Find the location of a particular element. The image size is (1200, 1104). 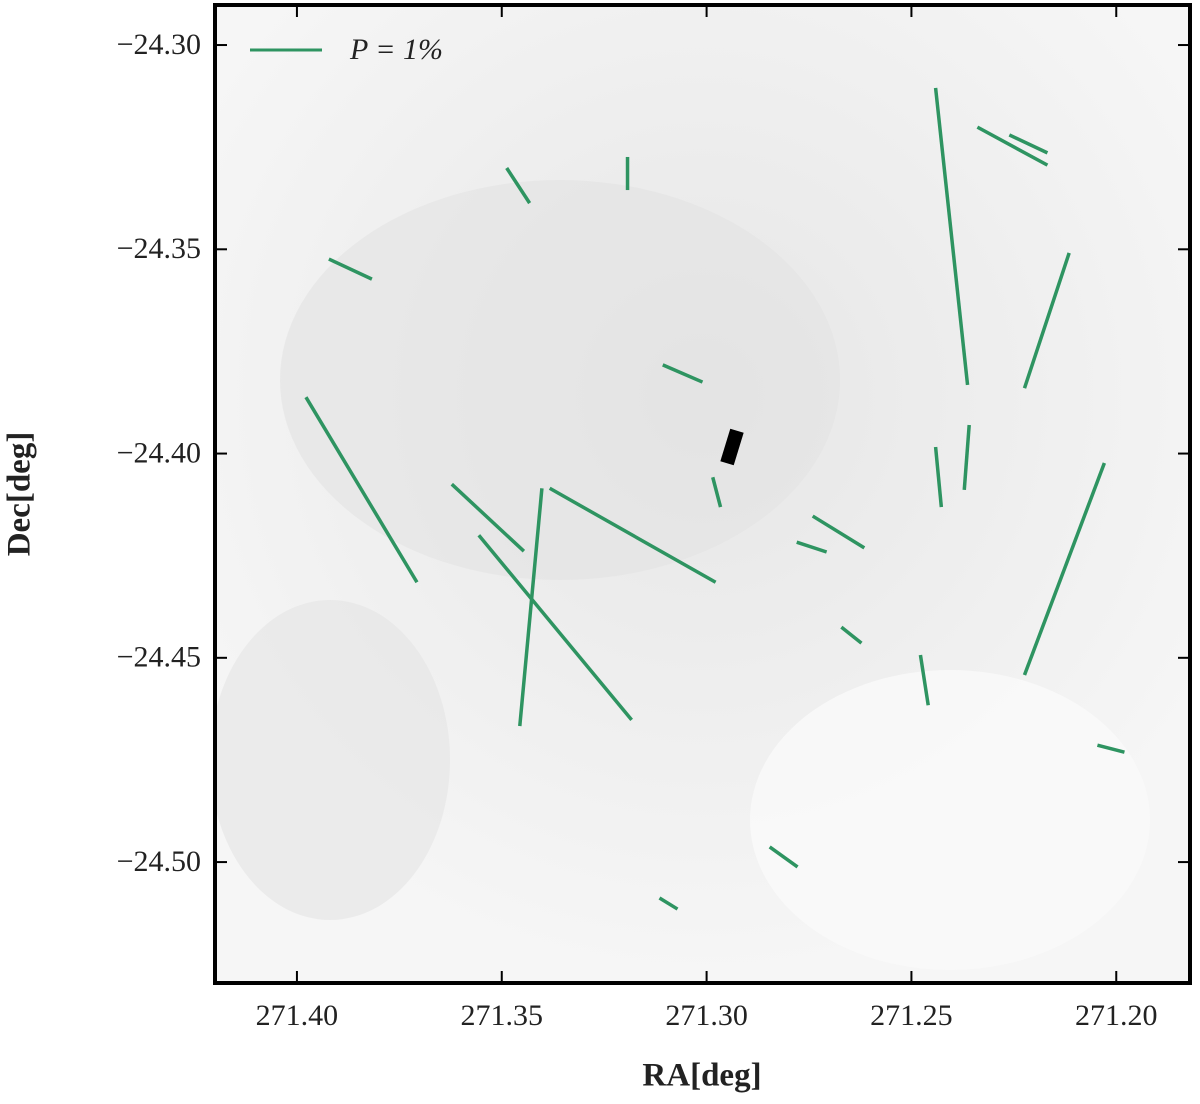

y-axis-title: Dec[deg] is located at coordinates (20, 494).